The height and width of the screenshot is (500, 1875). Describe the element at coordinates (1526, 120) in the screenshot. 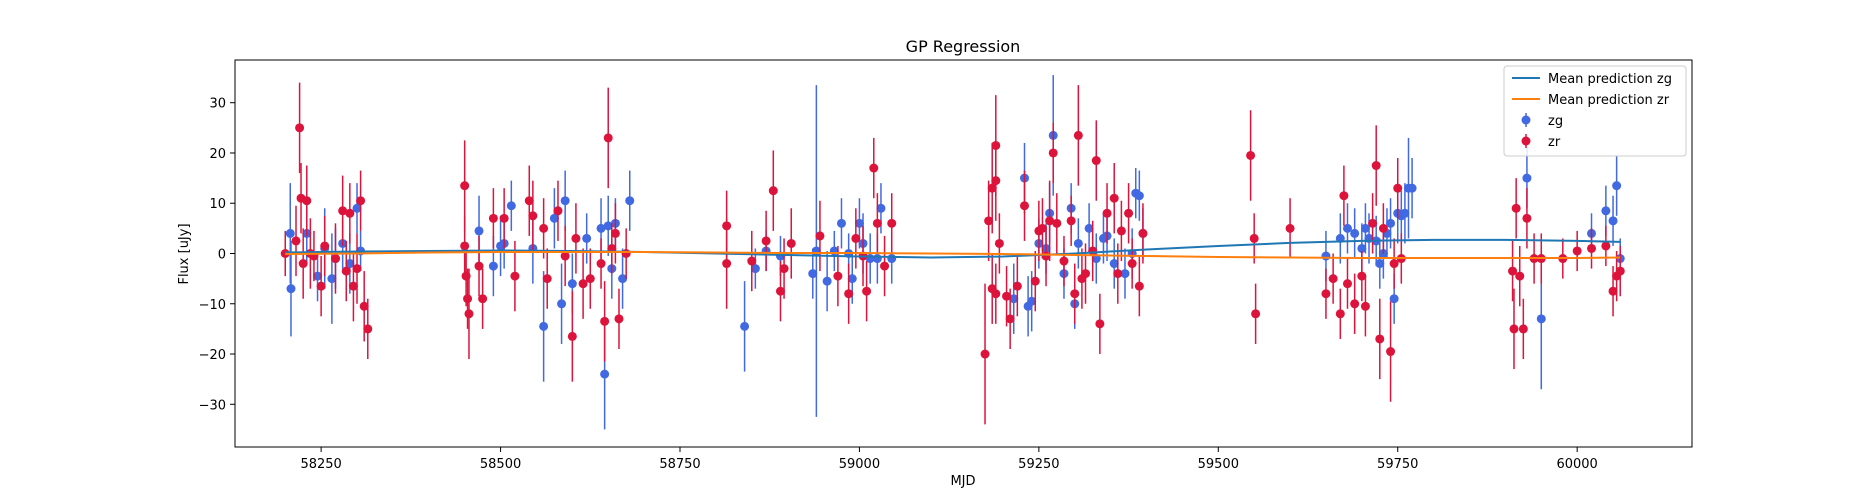

I see `legend-marker-swatch` at that location.